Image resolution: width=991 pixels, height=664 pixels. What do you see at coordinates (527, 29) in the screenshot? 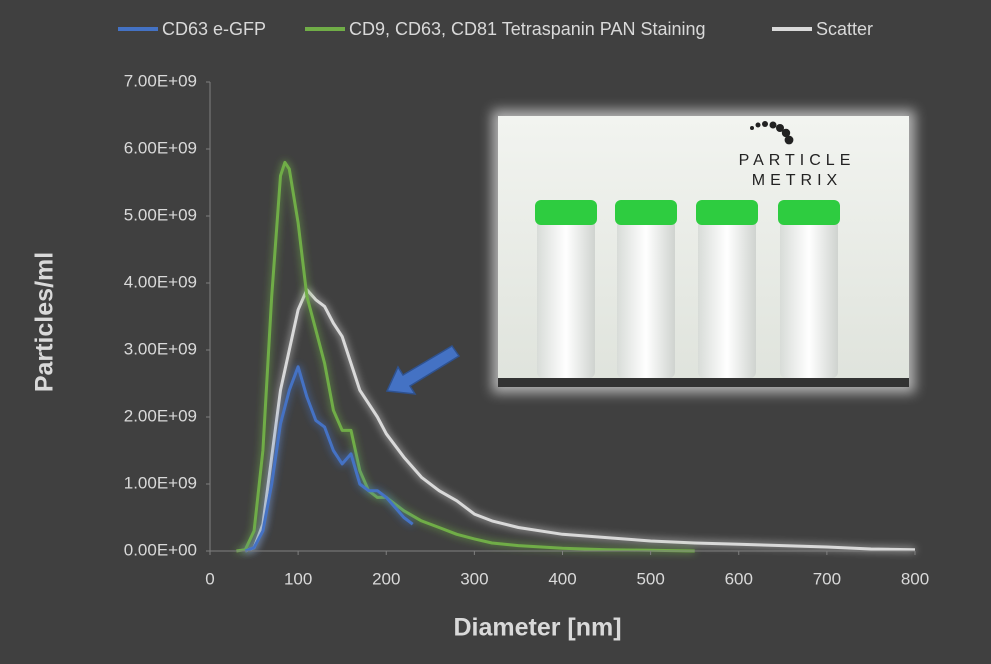
I see `legend-label: CD9, CD63, CD81 Tetraspanin PAN Staining` at bounding box center [527, 29].